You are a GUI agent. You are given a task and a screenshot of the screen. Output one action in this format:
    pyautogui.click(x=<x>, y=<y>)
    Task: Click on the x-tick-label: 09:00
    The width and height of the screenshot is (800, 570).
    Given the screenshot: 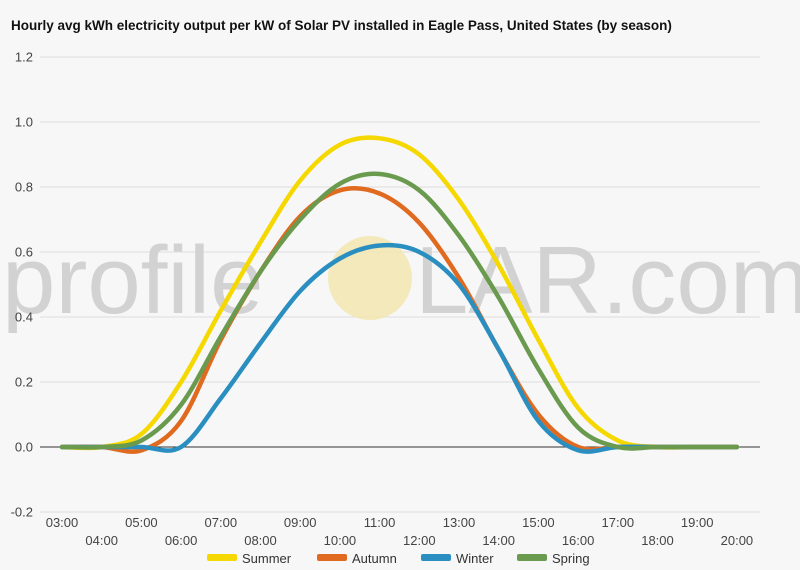 What is the action you would take?
    pyautogui.click(x=300, y=522)
    